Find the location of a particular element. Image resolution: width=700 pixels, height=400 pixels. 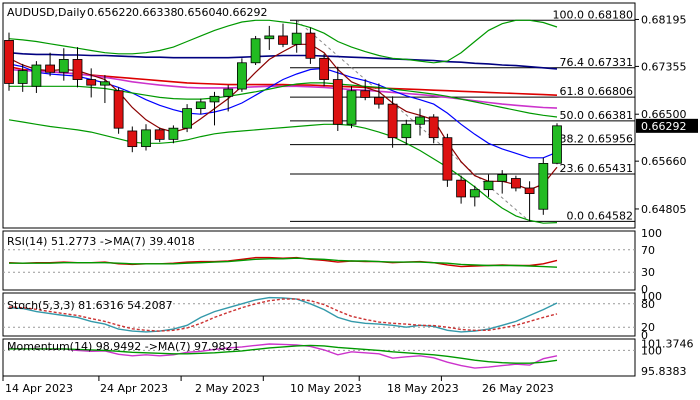

date-label-1: 14 Apr 2023 is located at coordinates (39, 388).